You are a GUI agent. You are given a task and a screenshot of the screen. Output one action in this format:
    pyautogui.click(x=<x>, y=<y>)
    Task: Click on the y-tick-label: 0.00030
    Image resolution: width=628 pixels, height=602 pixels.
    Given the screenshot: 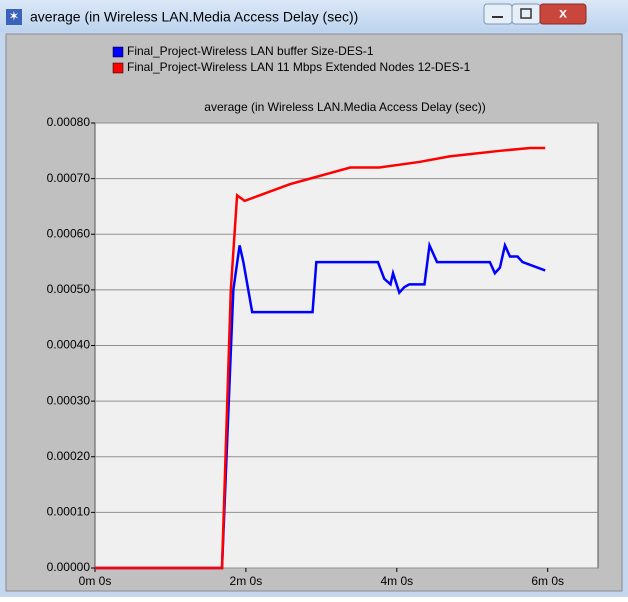 What is the action you would take?
    pyautogui.click(x=69, y=400)
    